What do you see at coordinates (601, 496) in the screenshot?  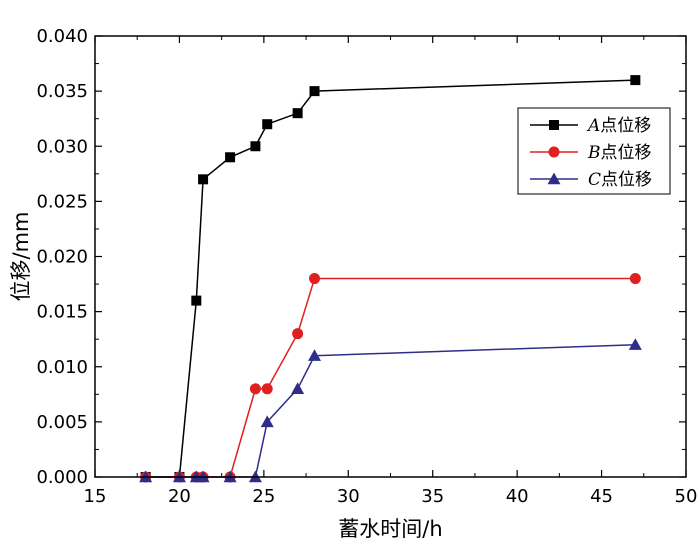 I see `x-tick-label: 45` at bounding box center [601, 496].